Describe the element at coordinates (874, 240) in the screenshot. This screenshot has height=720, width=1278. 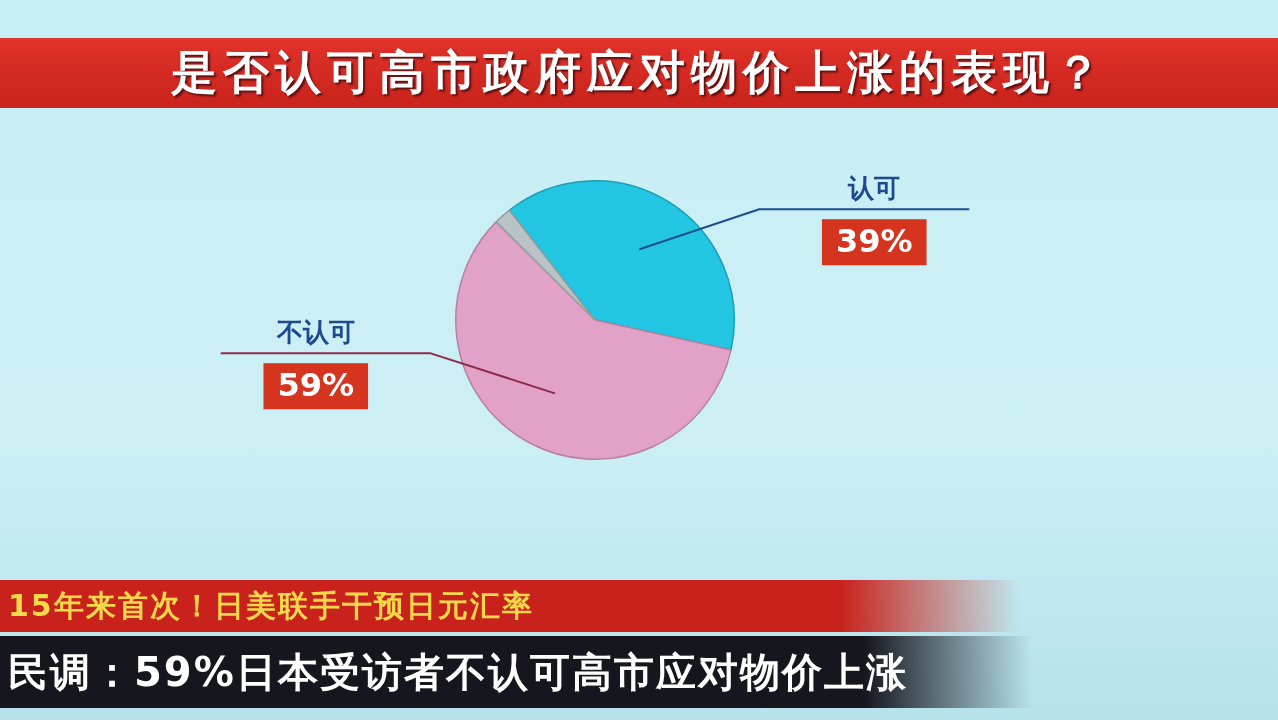
I see `data-label: 39%` at that location.